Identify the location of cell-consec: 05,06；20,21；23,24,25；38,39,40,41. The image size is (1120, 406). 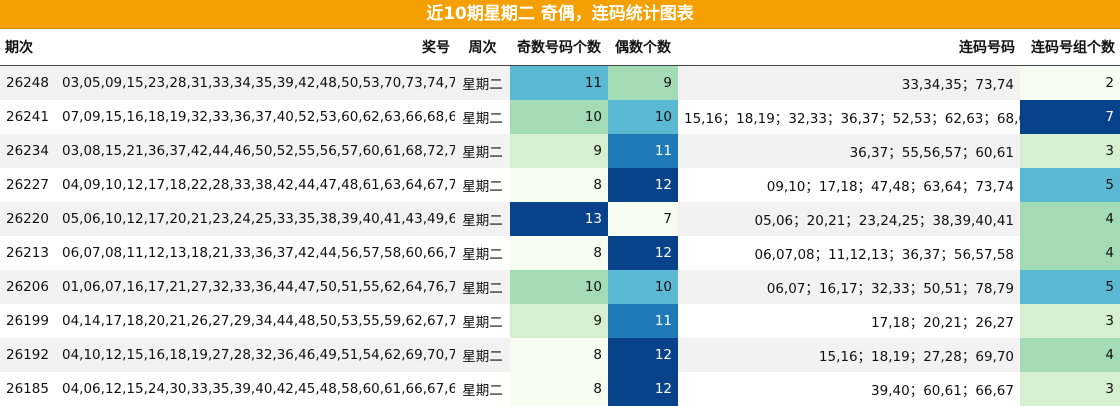
(849, 219).